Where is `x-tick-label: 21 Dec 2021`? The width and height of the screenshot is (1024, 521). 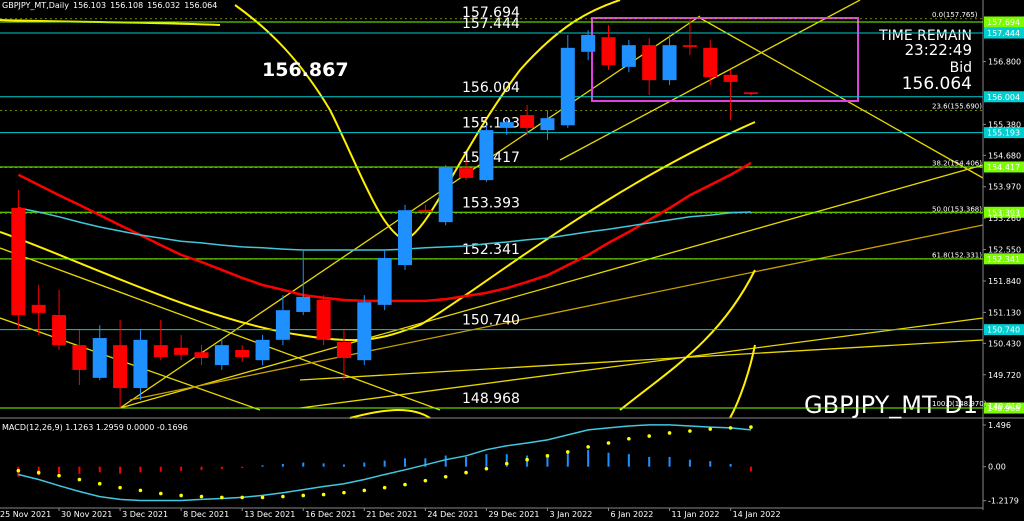 x-tick-label: 21 Dec 2021 is located at coordinates (391, 514).